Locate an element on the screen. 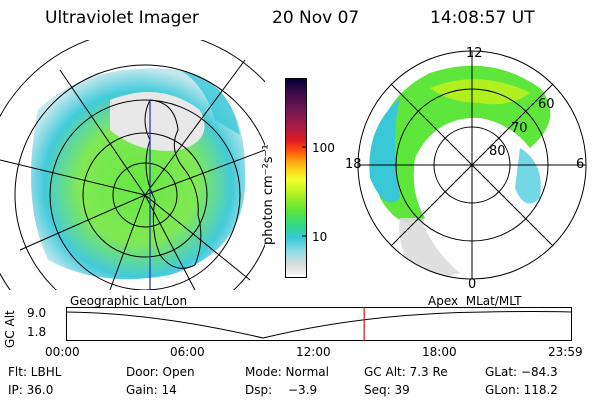  timeline-y-tick-low: 1.8 is located at coordinates (37, 332).